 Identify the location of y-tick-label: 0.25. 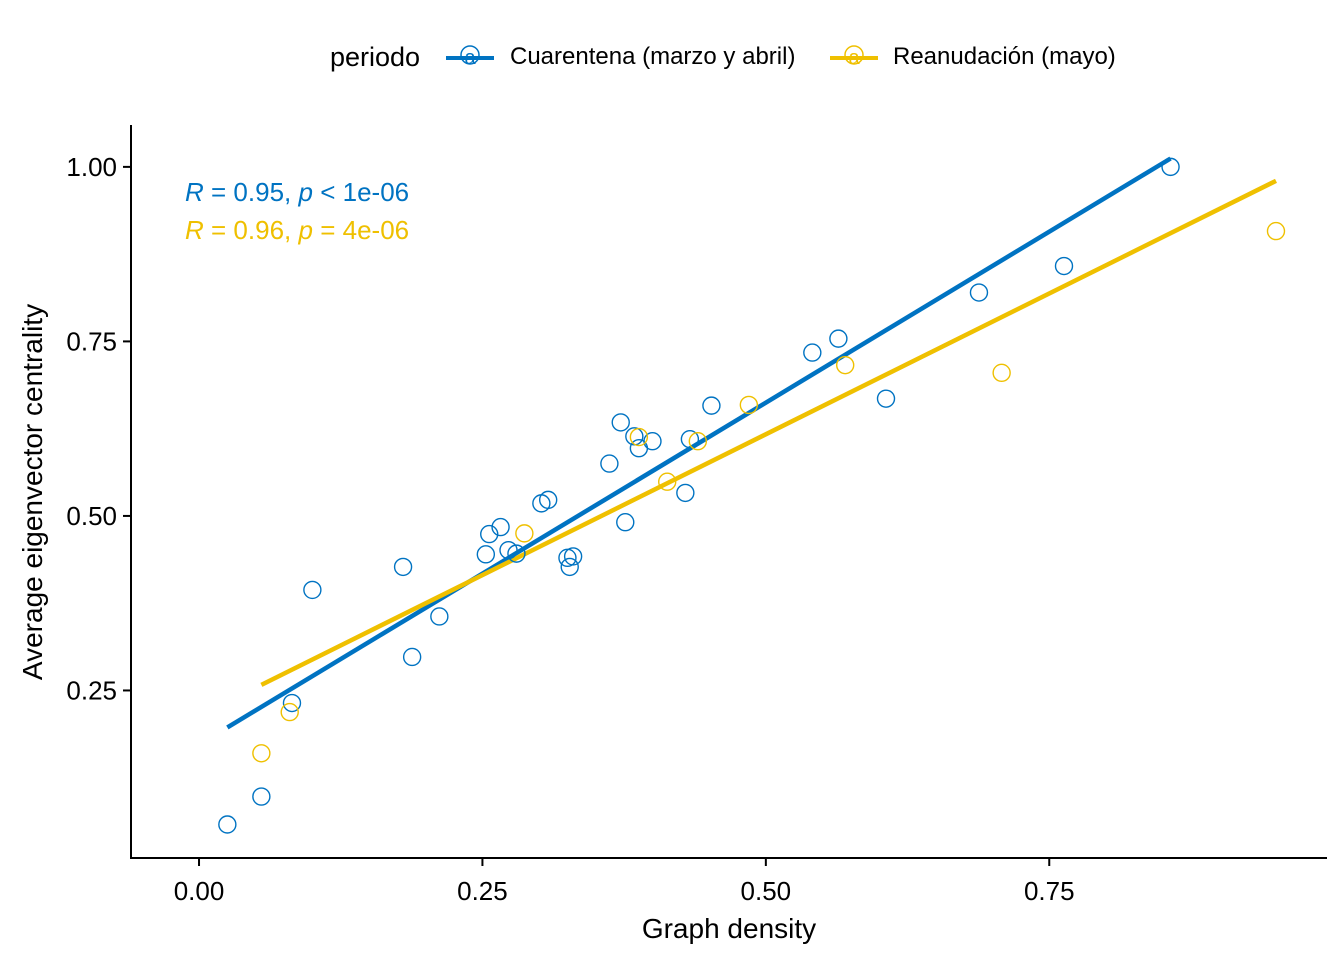
(91, 690).